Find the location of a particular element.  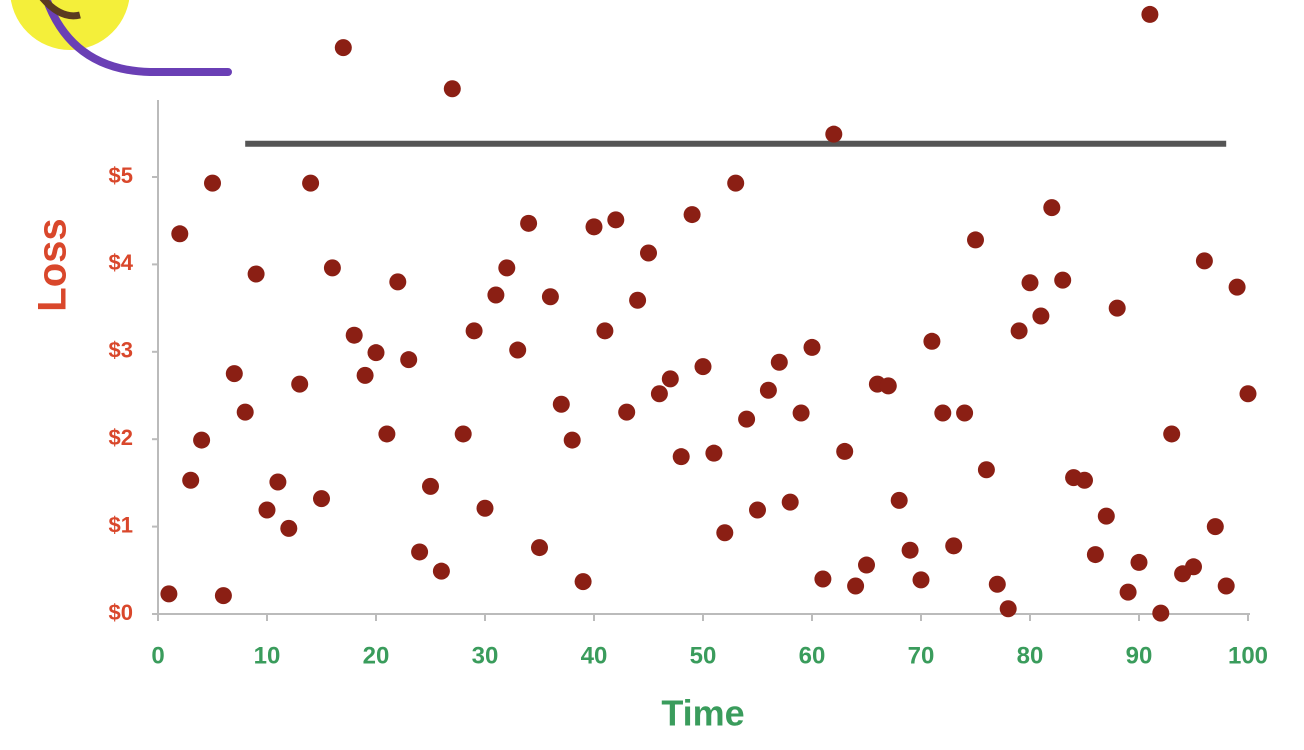

y-tick-label: $3 is located at coordinates (121, 350).